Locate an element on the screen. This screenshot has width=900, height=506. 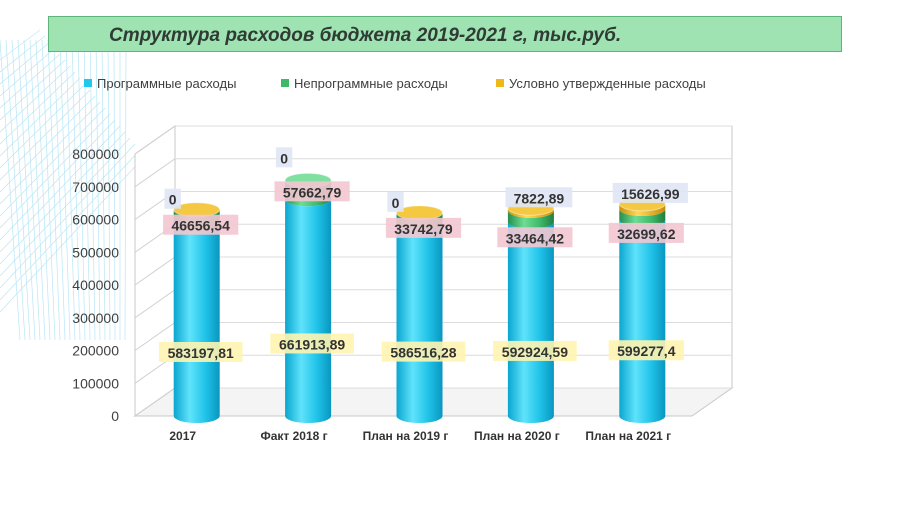
y-tick-label: 200000 is located at coordinates (95, 351).